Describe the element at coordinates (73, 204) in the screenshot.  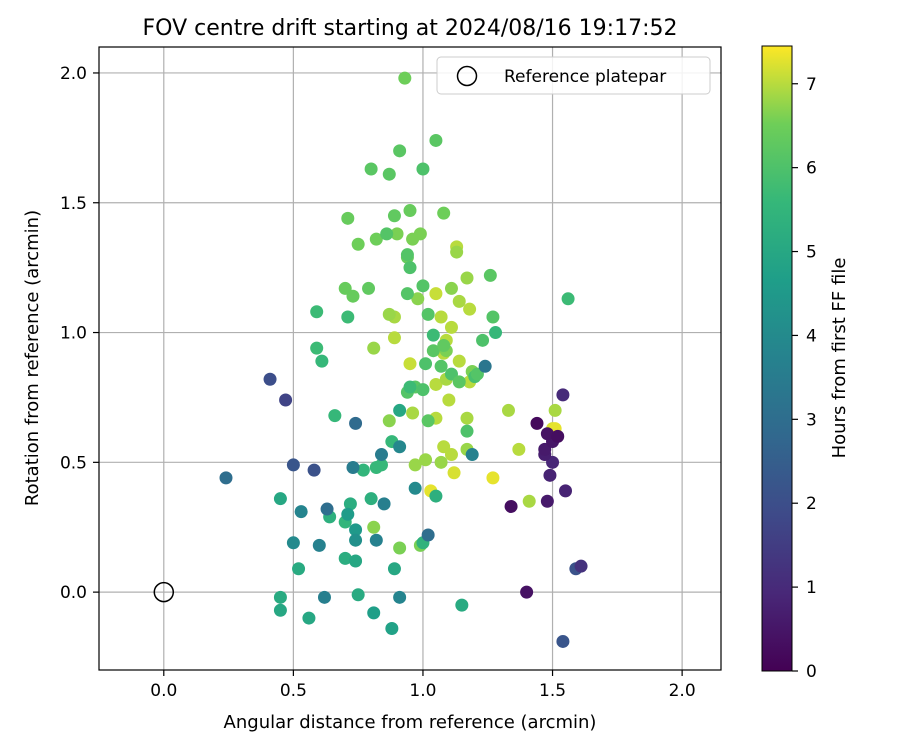
I see `y-tick-label: 1.5` at that location.